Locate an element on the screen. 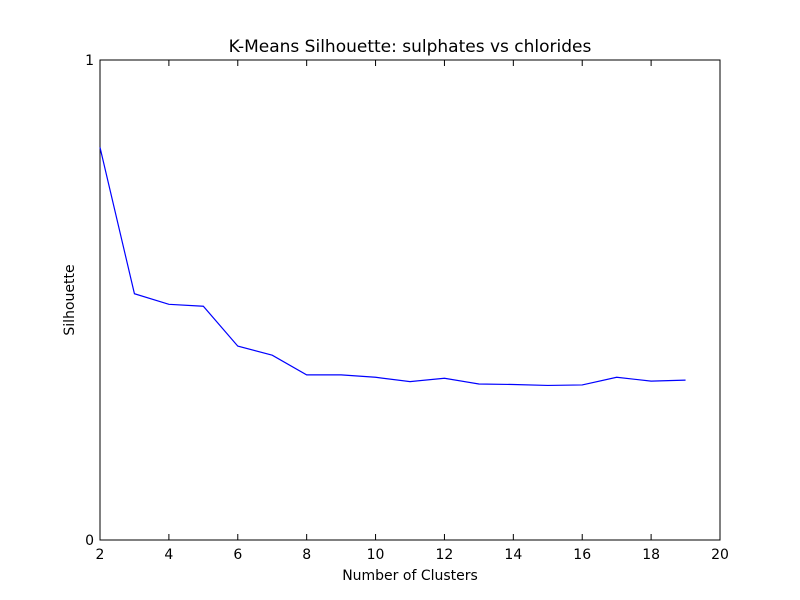 The image size is (800, 600). x-tick-label: 12 is located at coordinates (445, 555).